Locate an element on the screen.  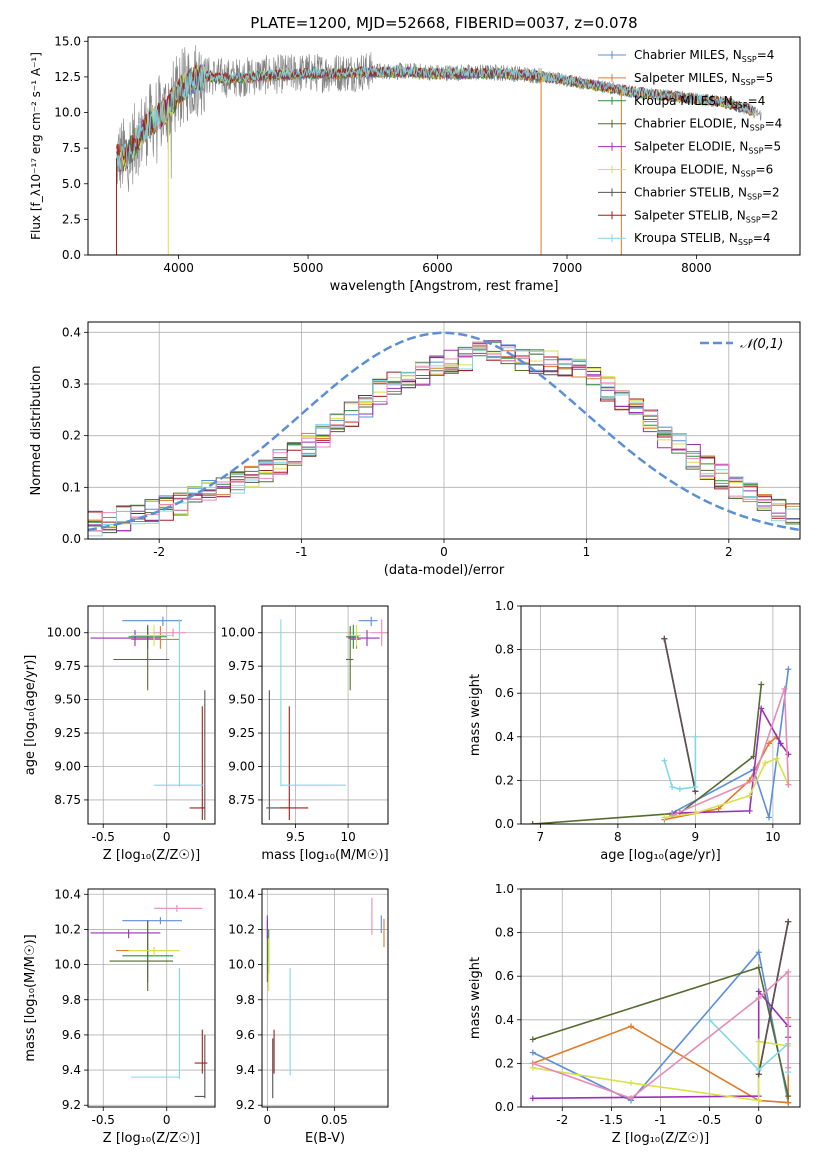
tick-label-y: 10.0 is located at coordinates (67, 965).